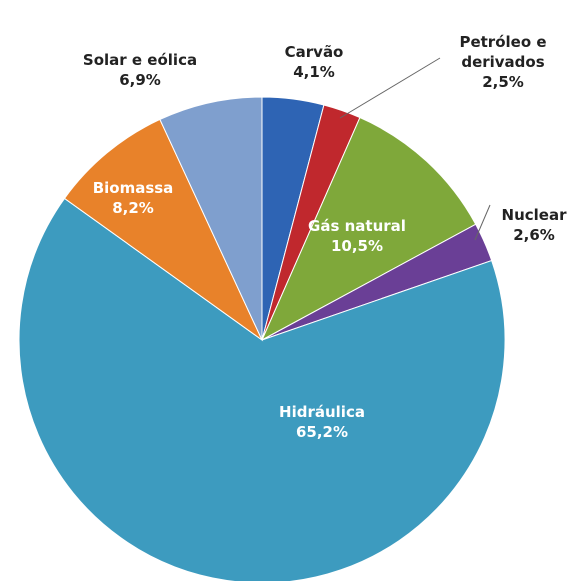 This screenshot has width=577, height=581. Describe the element at coordinates (534, 215) in the screenshot. I see `category-name: Nuclear` at that location.